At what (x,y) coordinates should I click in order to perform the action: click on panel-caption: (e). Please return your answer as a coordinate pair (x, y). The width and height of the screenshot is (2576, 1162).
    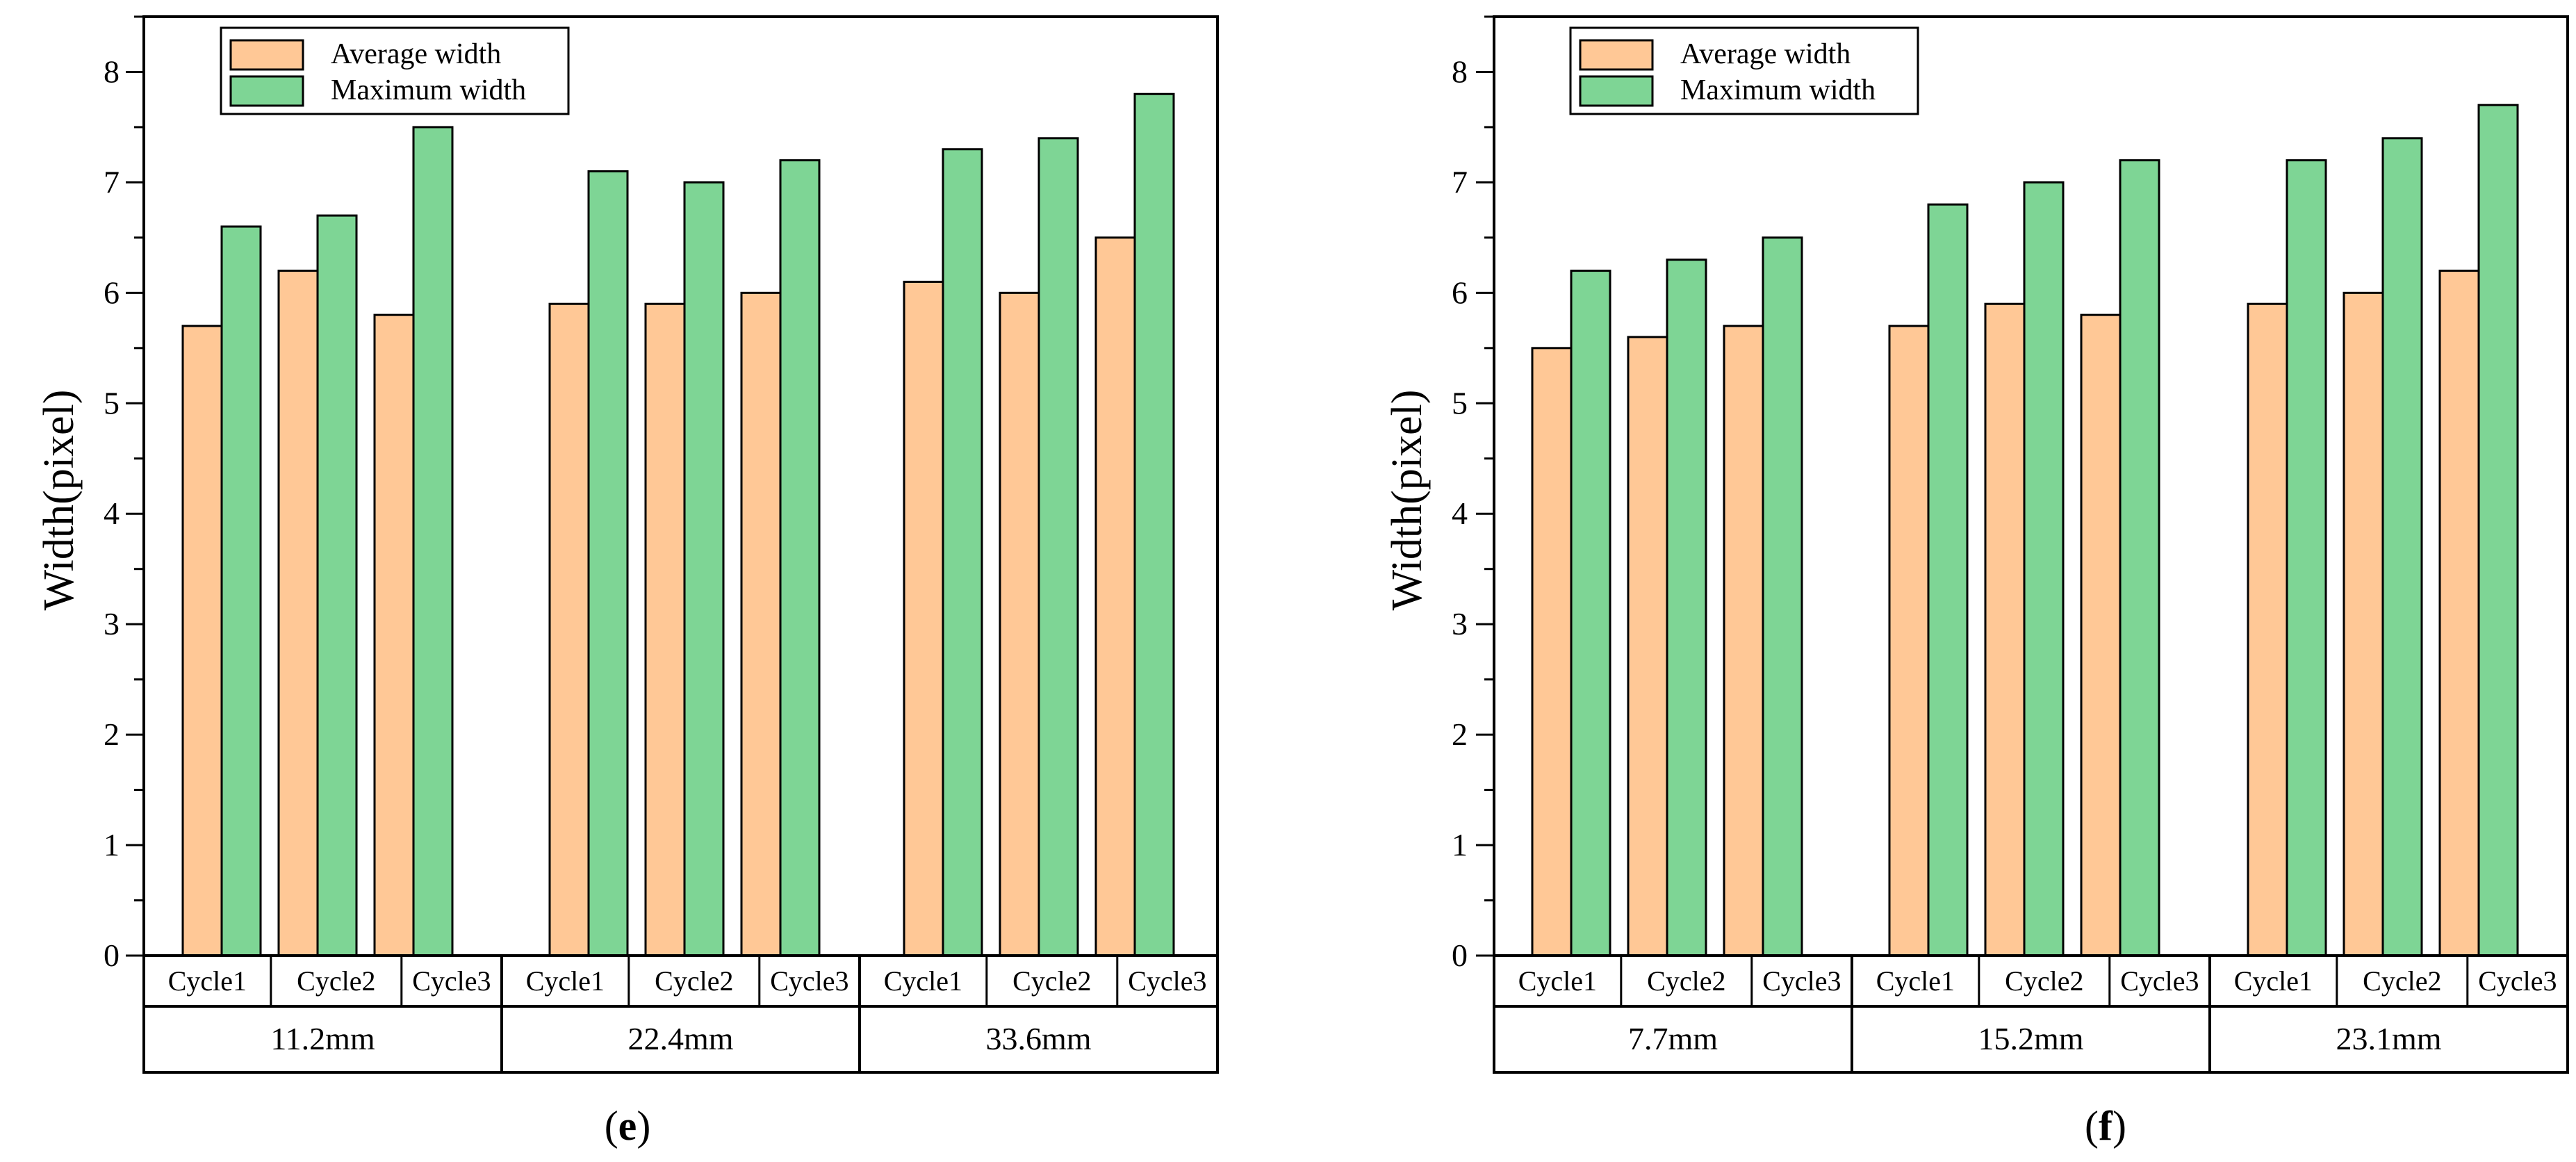
    Looking at the image, I should click on (628, 1126).